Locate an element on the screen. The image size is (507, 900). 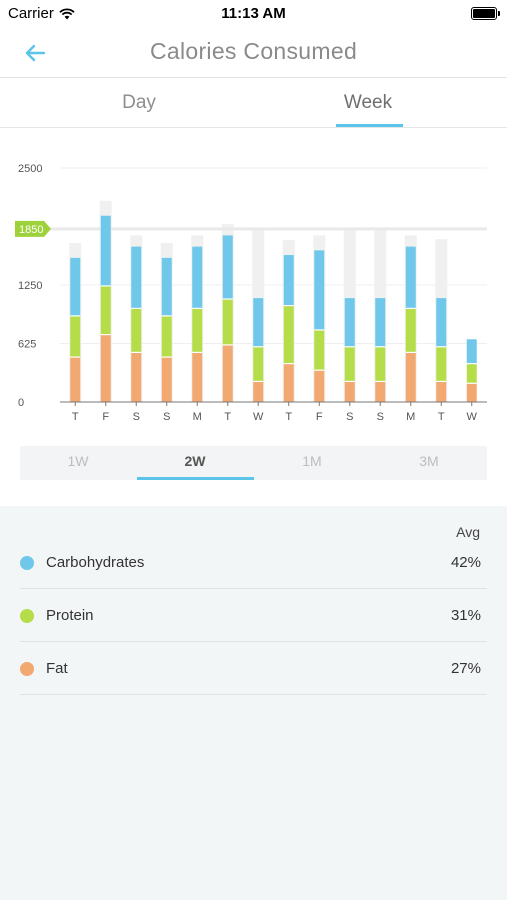
period-segment-control: Day Week is located at coordinates (253, 104).